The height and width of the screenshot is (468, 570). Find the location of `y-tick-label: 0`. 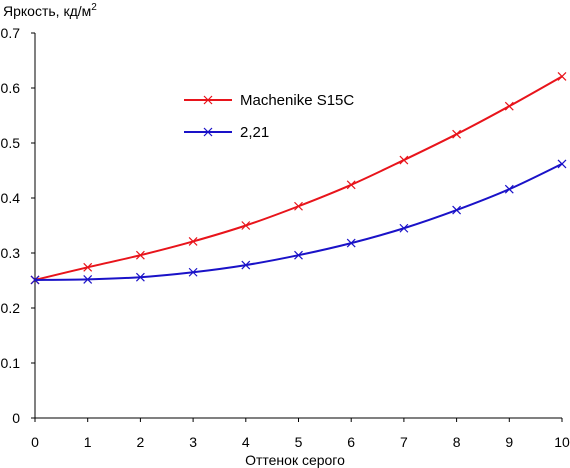

y-tick-label: 0 is located at coordinates (16, 418).